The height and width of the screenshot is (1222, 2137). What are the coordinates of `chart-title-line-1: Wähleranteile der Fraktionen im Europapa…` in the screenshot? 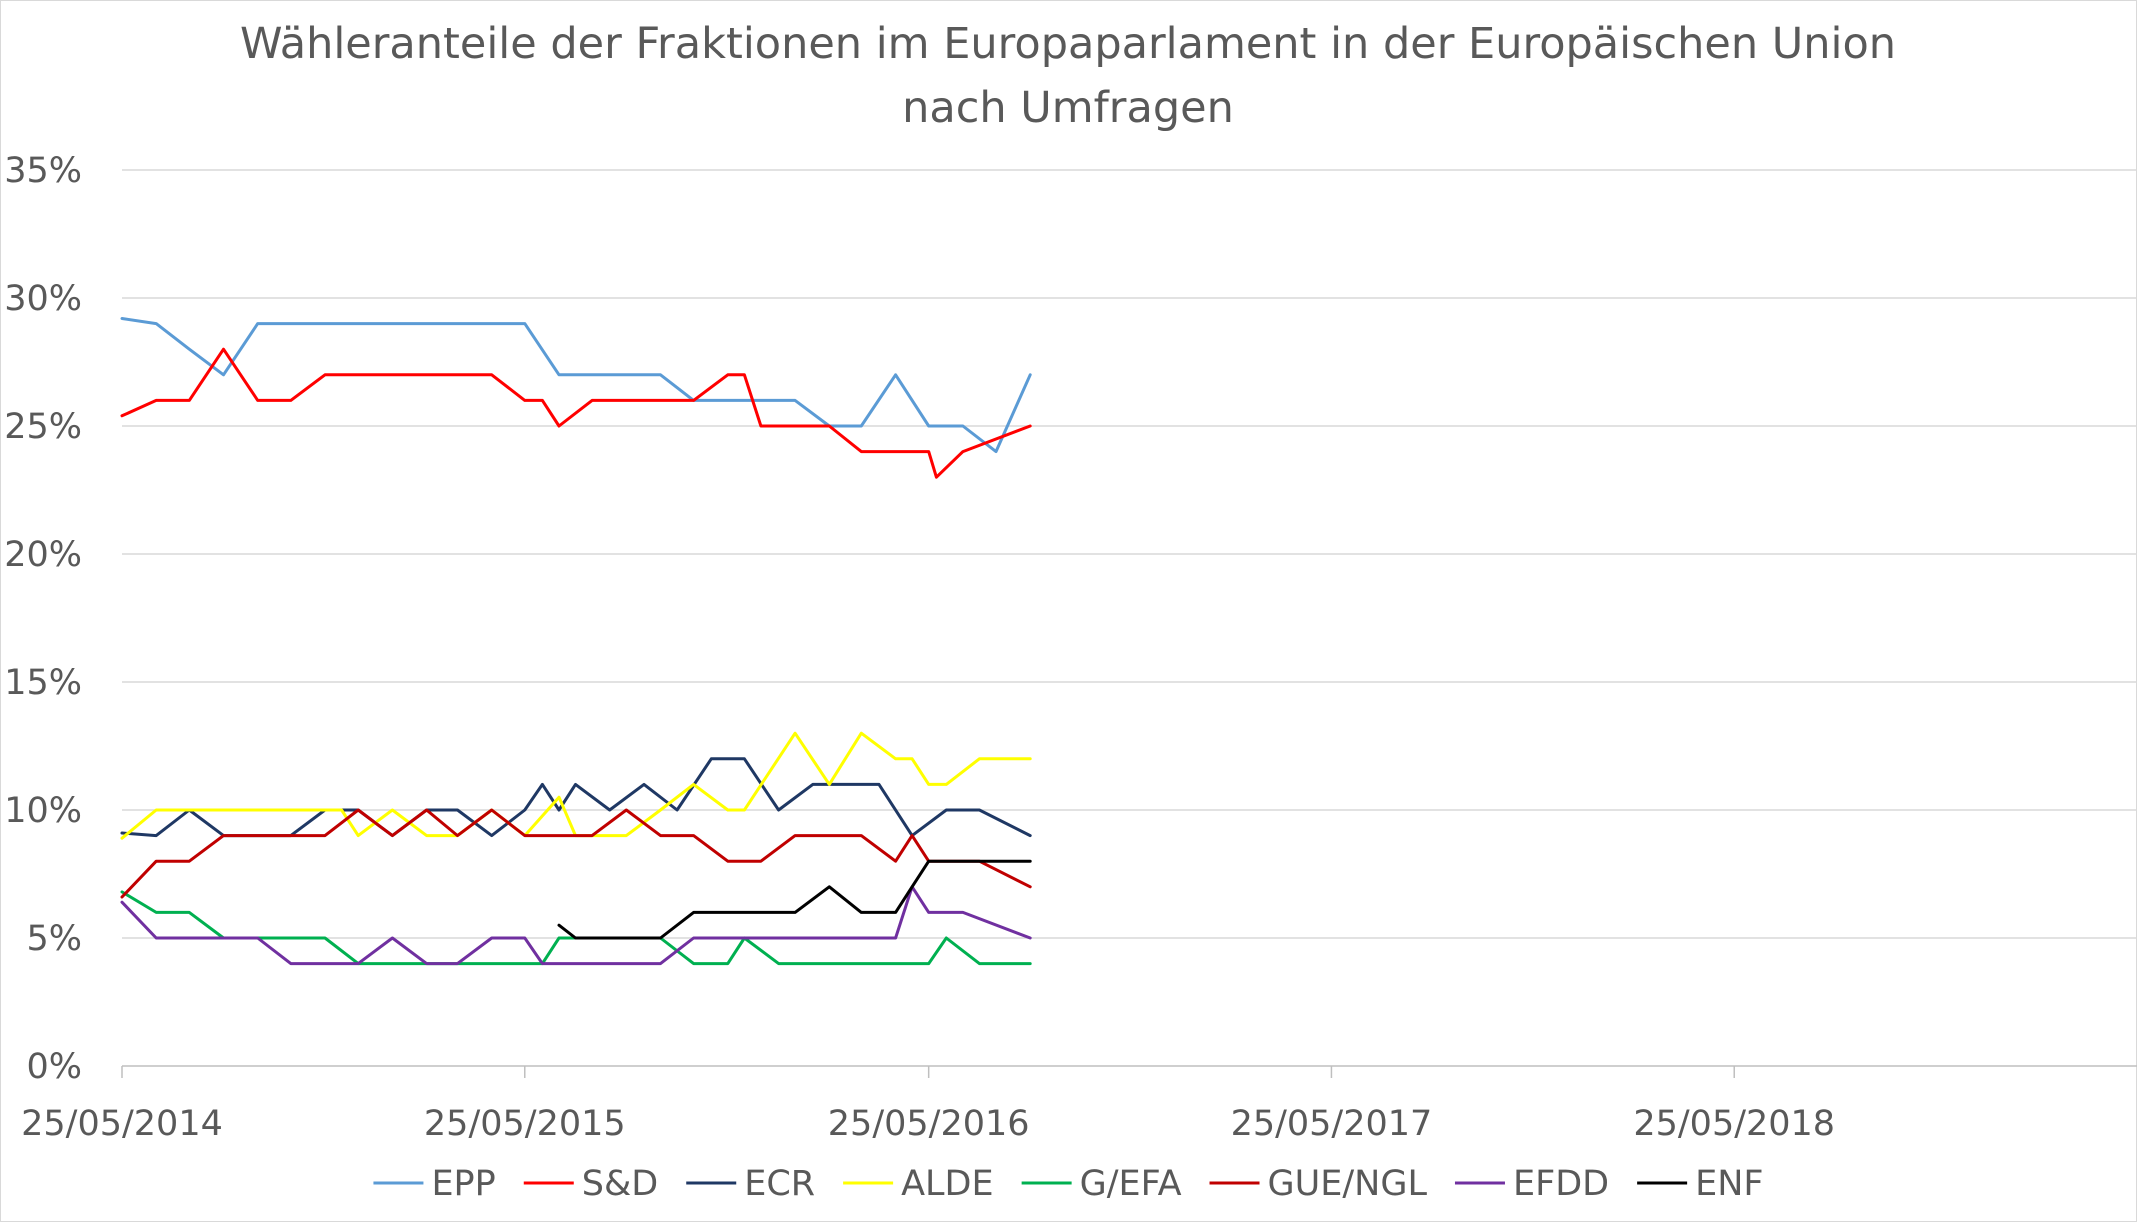 It's located at (1068, 44).